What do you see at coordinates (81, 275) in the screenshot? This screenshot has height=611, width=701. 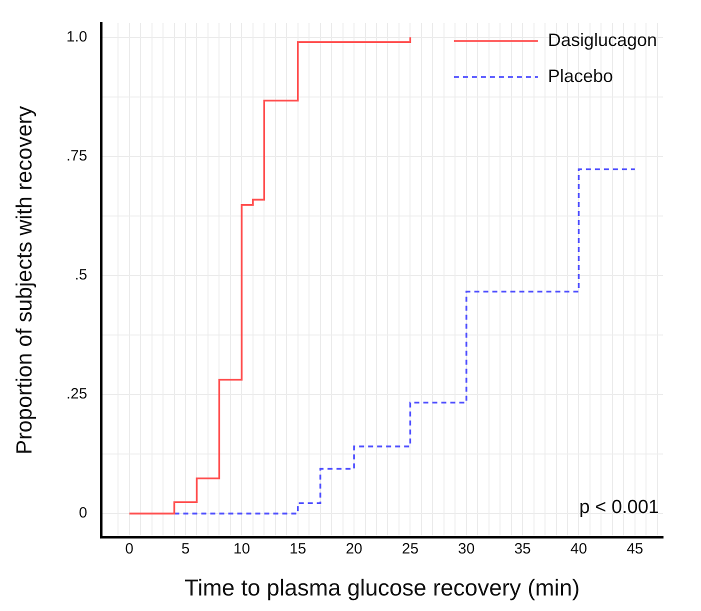 I see `y-tick-label: .5` at bounding box center [81, 275].